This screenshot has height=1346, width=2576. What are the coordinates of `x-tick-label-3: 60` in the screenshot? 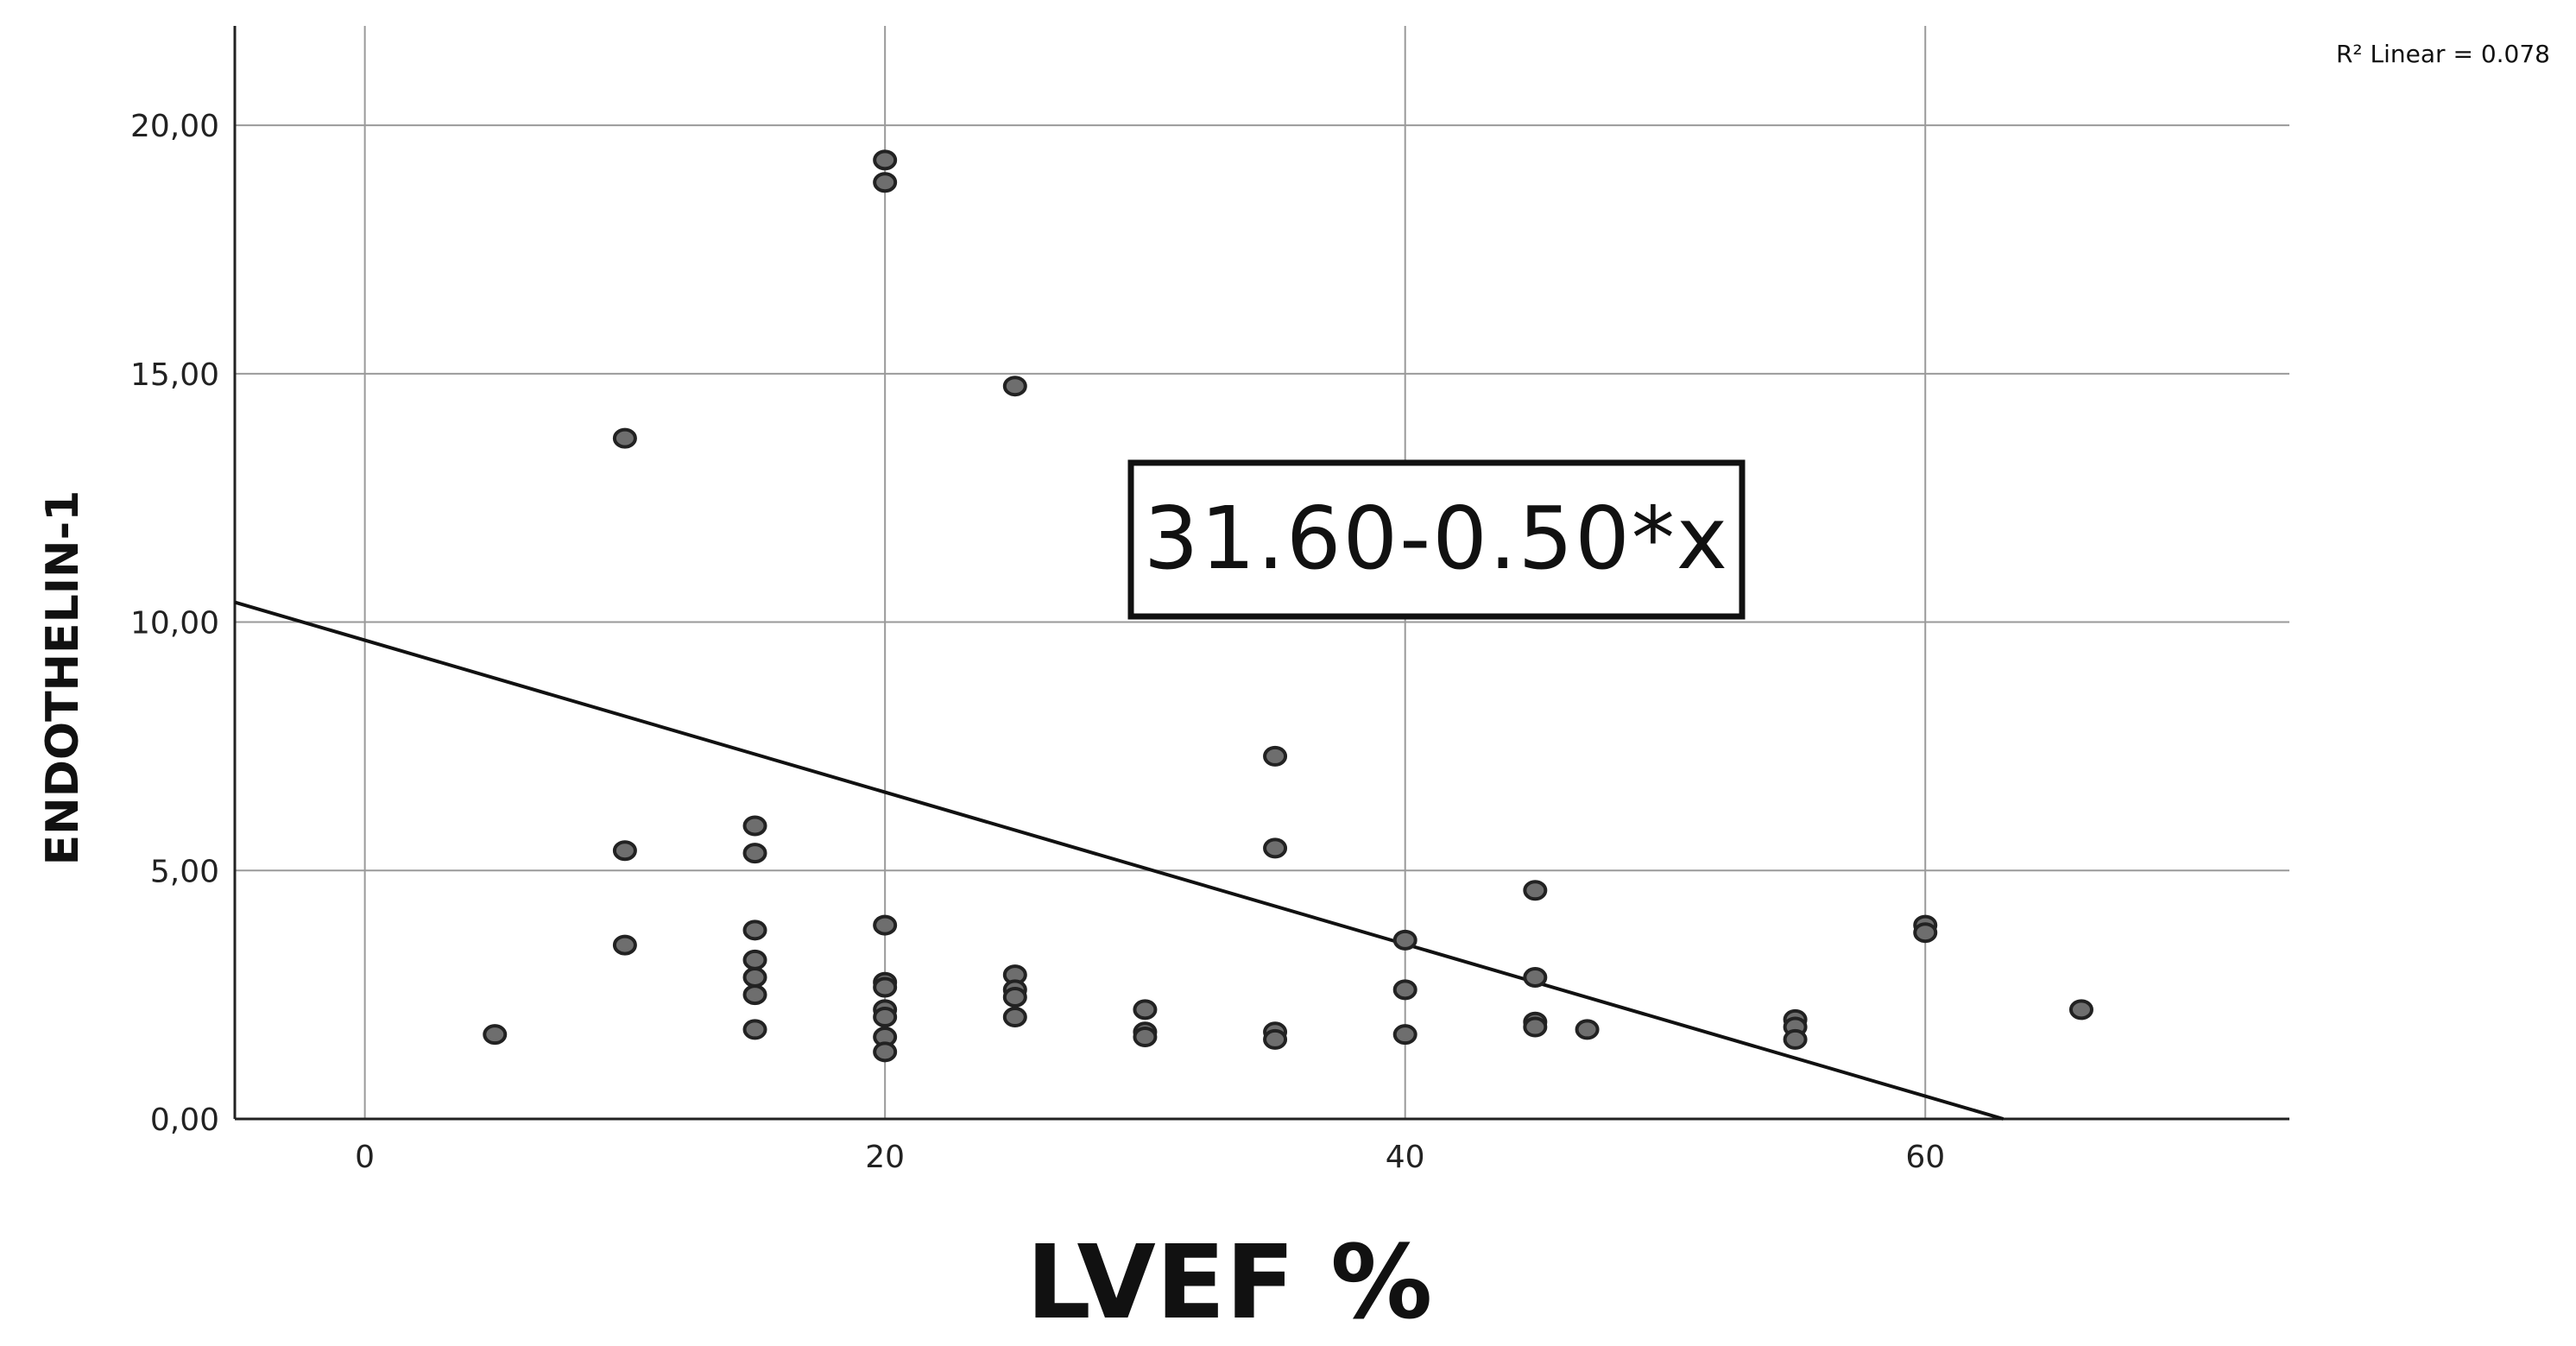 It's located at (1925, 1158).